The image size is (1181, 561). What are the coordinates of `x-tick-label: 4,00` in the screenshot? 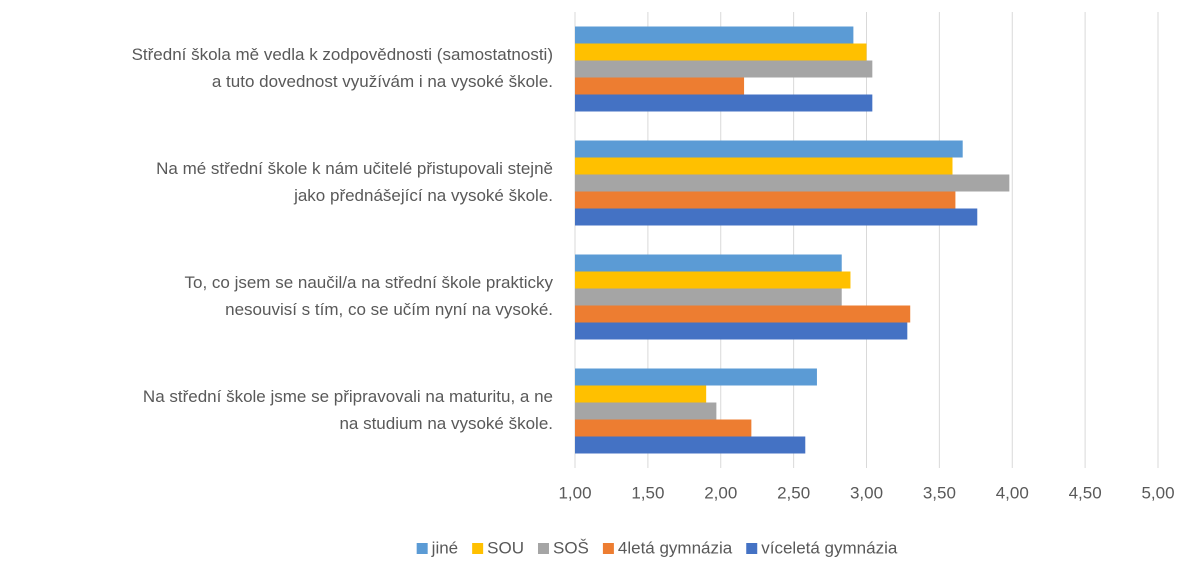 It's located at (1012, 492).